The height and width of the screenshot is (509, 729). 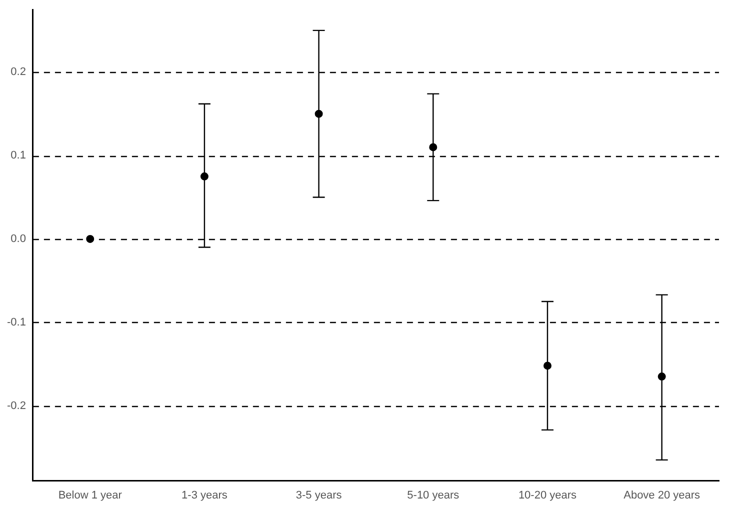 I want to click on y-tick-label: 0.0, so click(x=18, y=238).